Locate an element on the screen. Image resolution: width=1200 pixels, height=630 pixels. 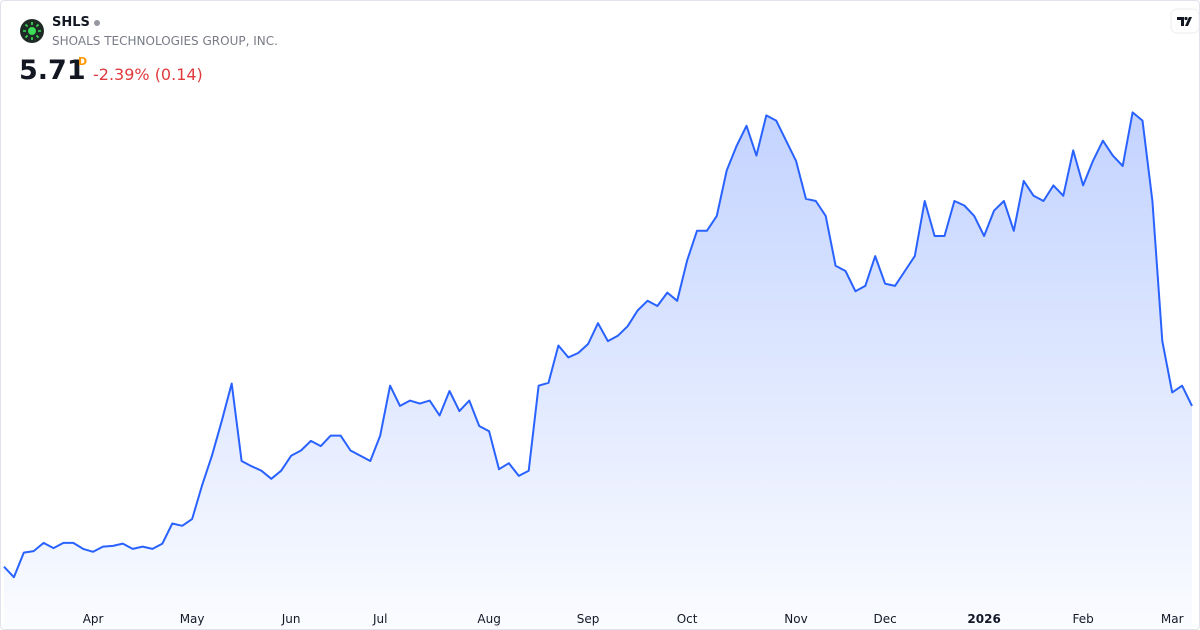
symbol-text: SHLS is located at coordinates (71, 22).